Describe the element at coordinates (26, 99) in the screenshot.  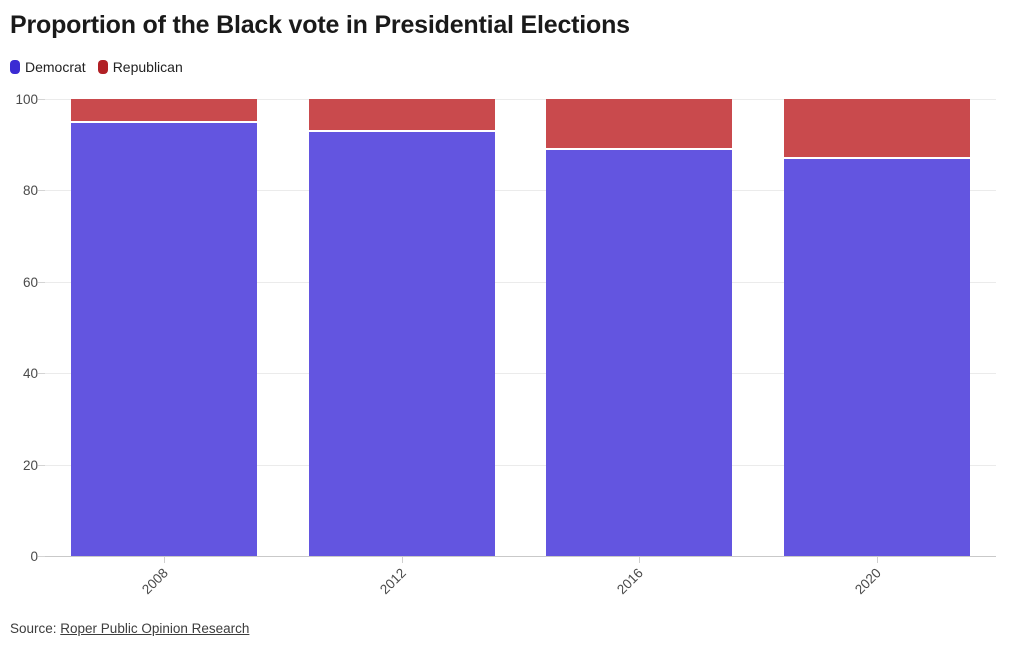
I see `y-tick-label-100: 100` at that location.